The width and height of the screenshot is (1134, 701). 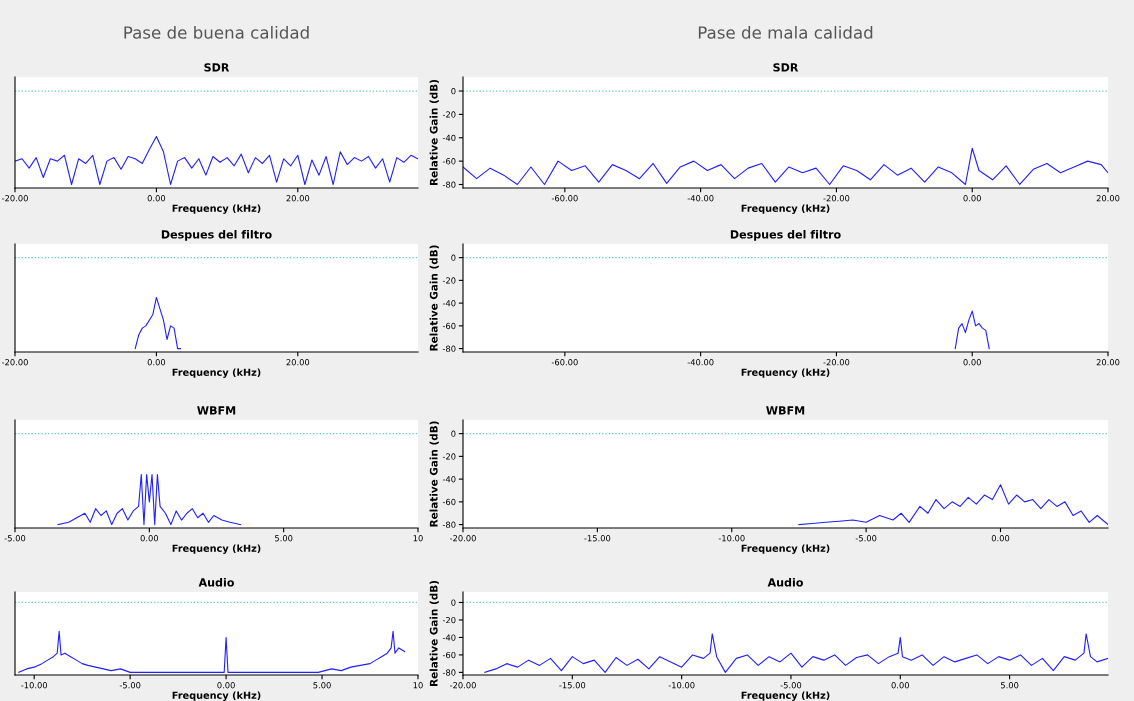 I want to click on text: Pase de mala calidad, so click(x=785, y=32).